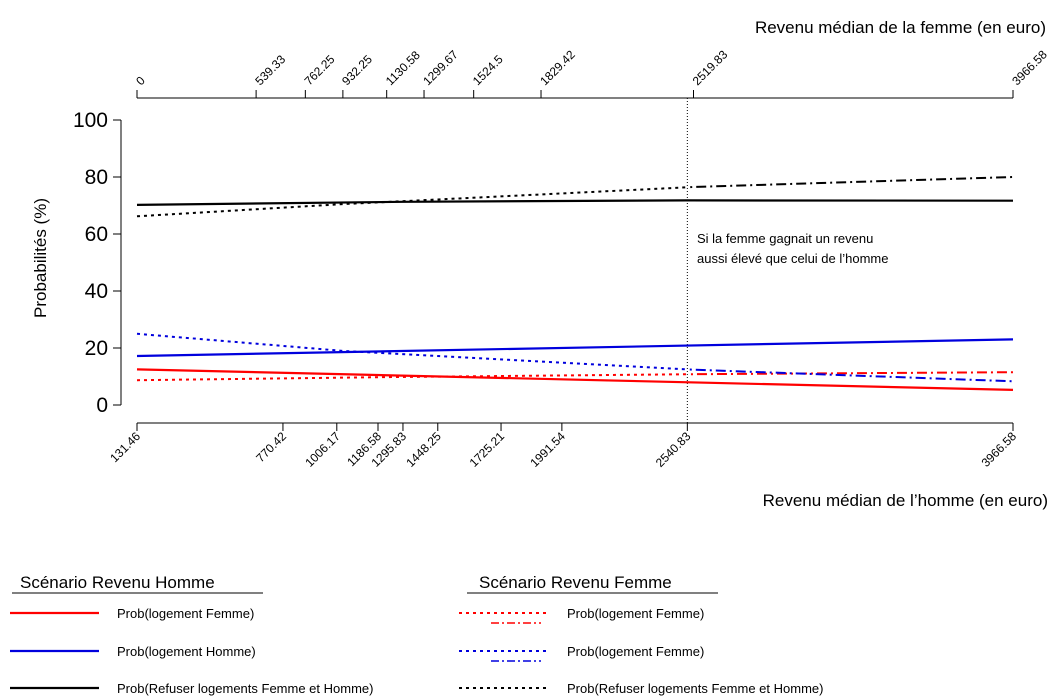 The height and width of the screenshot is (698, 1055). I want to click on top-tick-label: 932.25, so click(357, 70).